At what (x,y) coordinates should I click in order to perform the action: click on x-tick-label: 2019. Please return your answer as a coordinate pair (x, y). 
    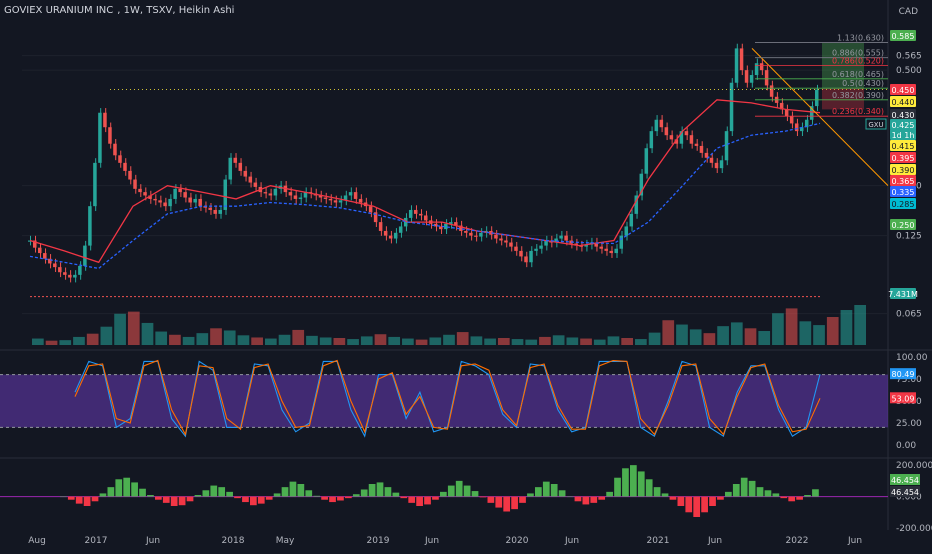
    Looking at the image, I should click on (378, 541).